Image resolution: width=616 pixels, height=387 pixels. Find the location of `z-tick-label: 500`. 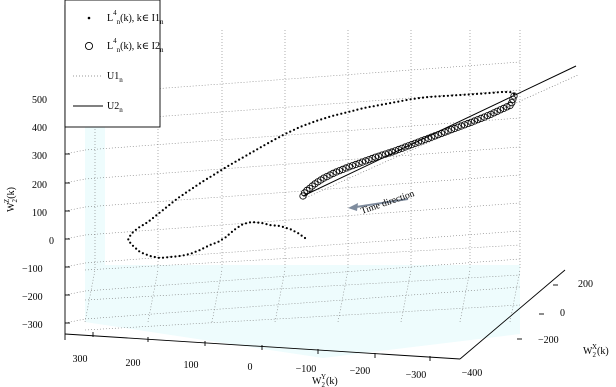

z-tick-label: 500 is located at coordinates (39, 100).